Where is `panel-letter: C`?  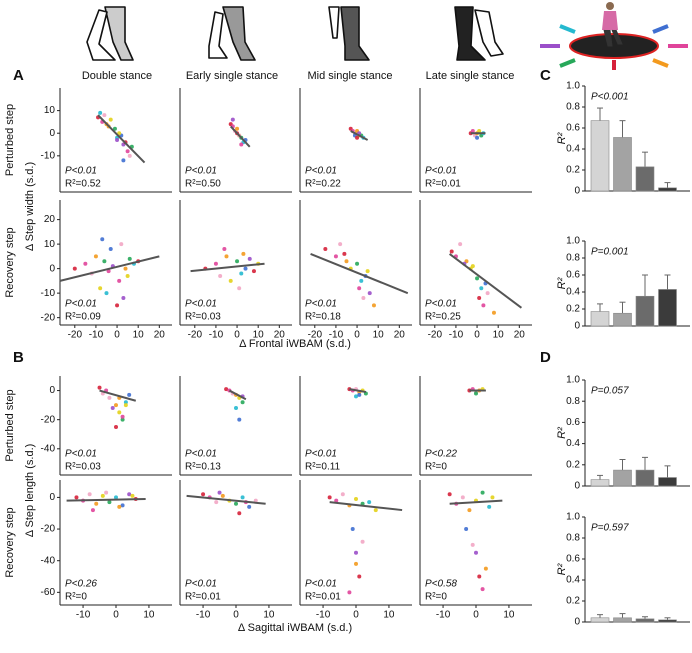
panel-letter: C is located at coordinates (545, 75).